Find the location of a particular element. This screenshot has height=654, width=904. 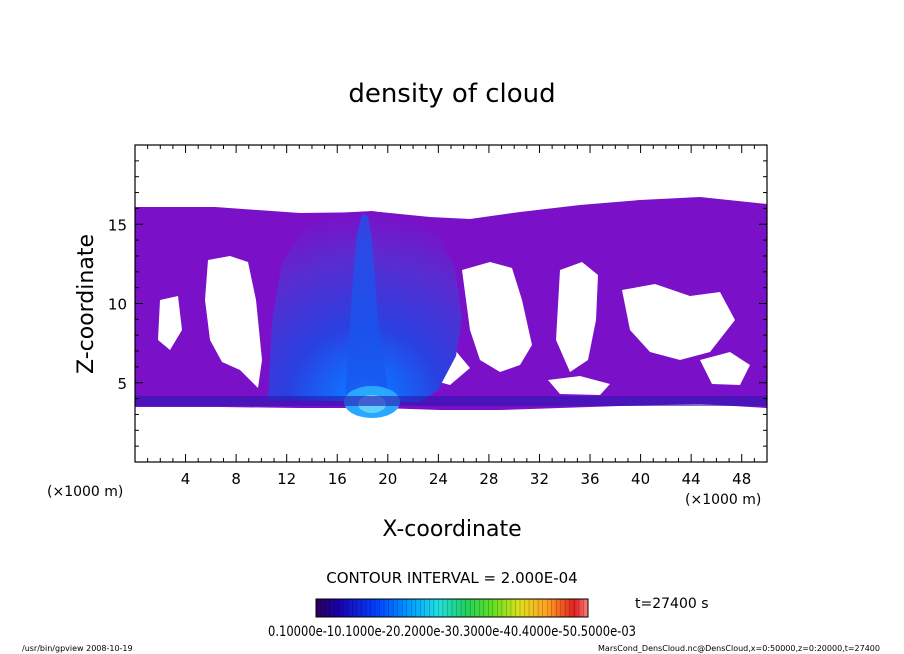

x-unit-right: (×1000 m) is located at coordinates (723, 500).